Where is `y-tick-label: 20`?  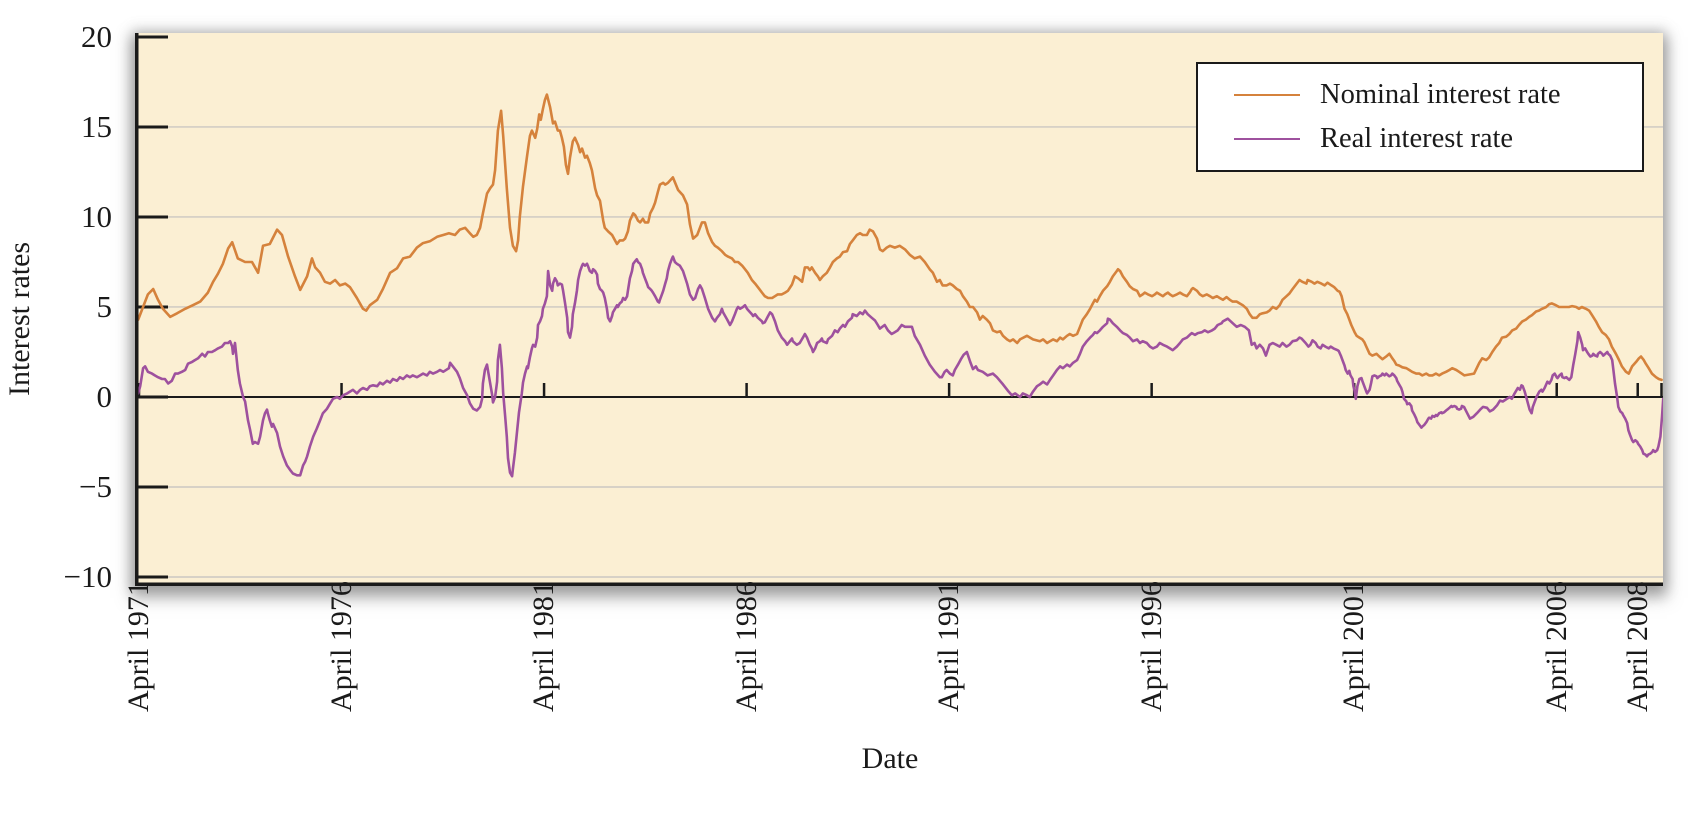
y-tick-label: 20 is located at coordinates (96, 36).